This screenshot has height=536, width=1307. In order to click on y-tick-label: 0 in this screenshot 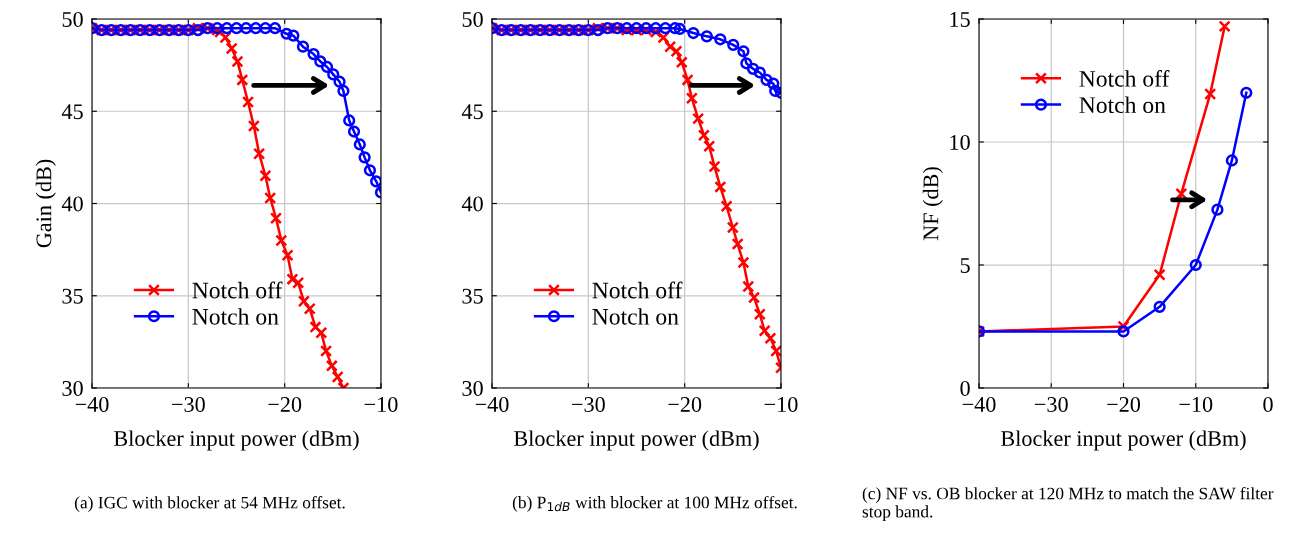, I will do `click(965, 388)`.